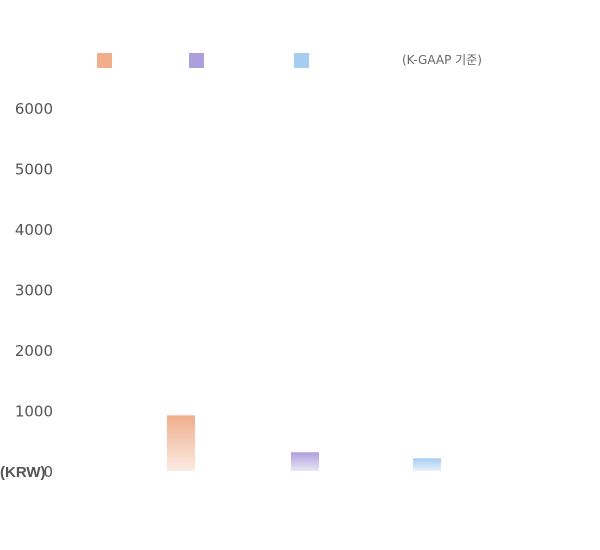 Image resolution: width=600 pixels, height=550 pixels. What do you see at coordinates (34, 230) in the screenshot?
I see `y-tick-label: 4000` at bounding box center [34, 230].